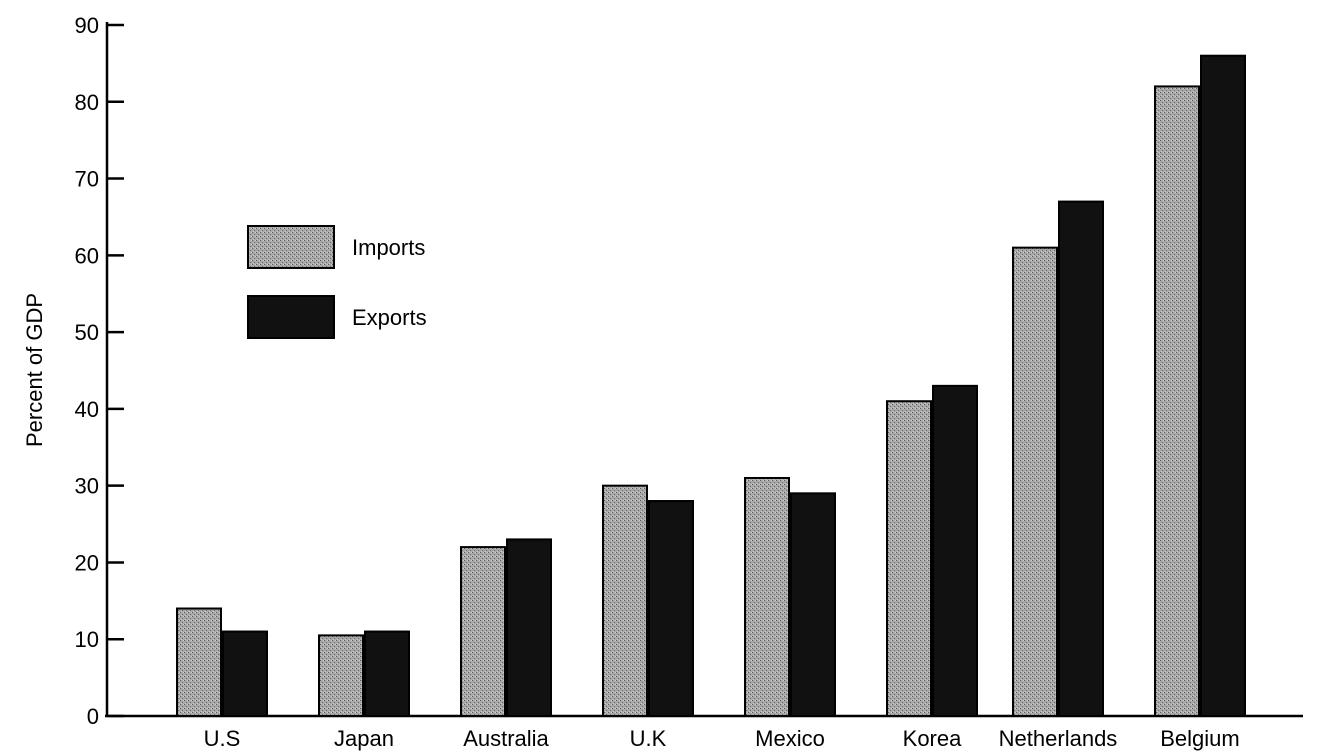  What do you see at coordinates (813, 604) in the screenshot?
I see `bar-exports-mexico` at bounding box center [813, 604].